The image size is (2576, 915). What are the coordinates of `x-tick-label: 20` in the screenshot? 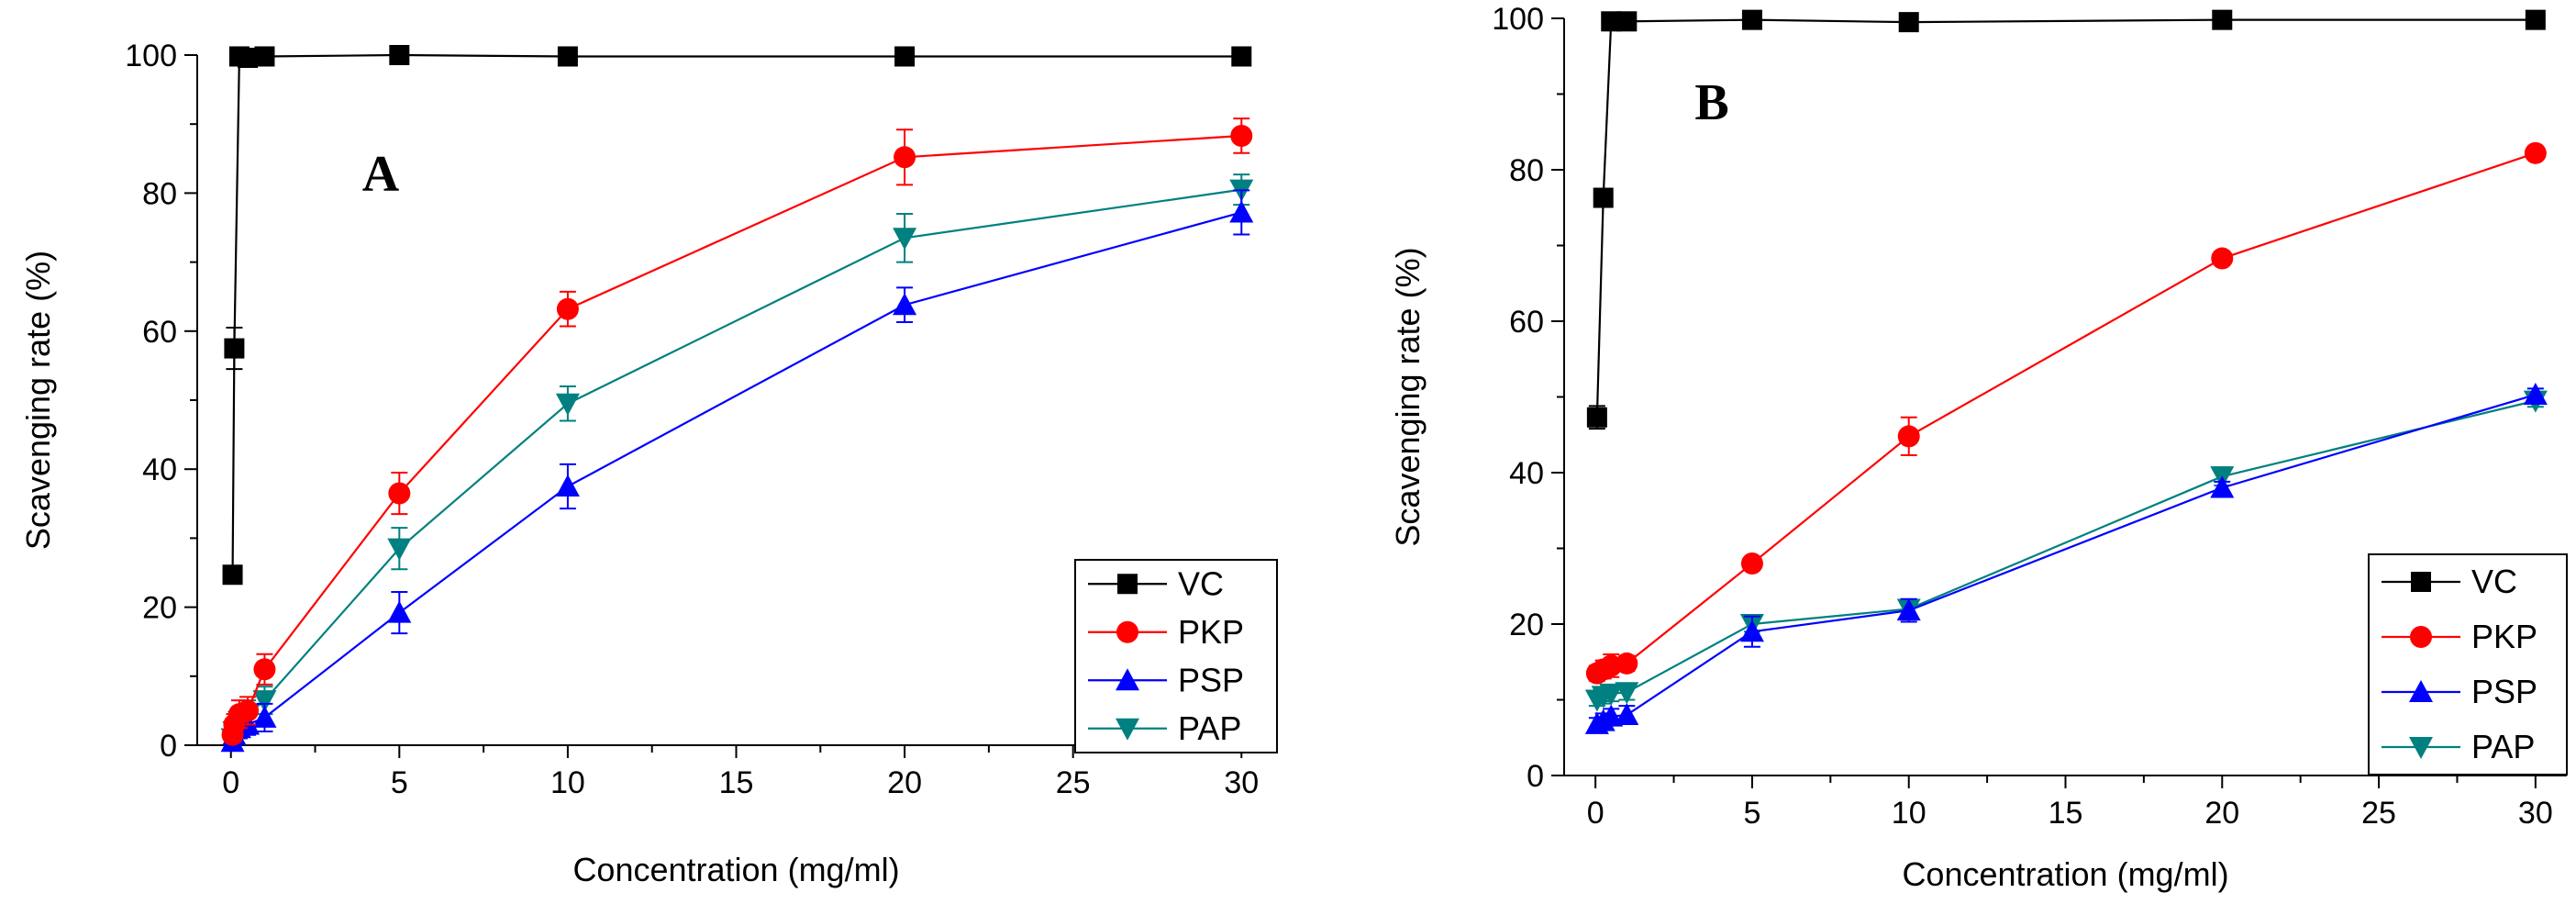 It's located at (904, 782).